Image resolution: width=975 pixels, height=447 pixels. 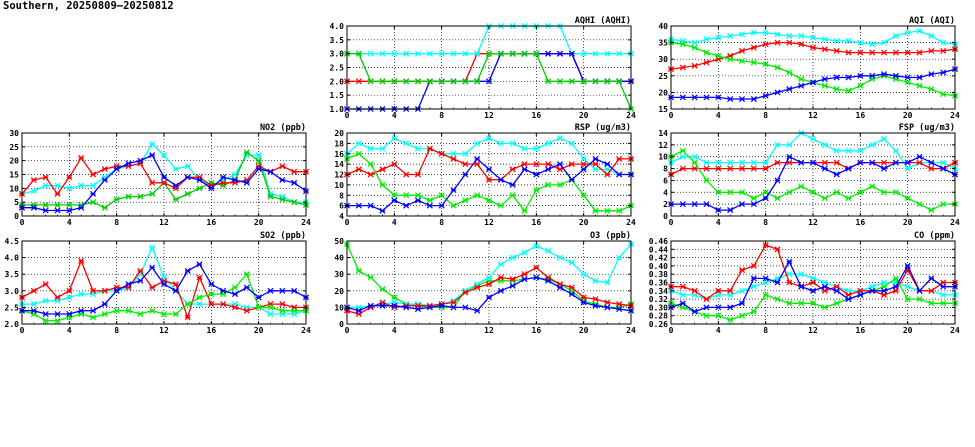 What do you see at coordinates (489, 330) in the screenshot?
I see `x-tick-label: 12` at bounding box center [489, 330].